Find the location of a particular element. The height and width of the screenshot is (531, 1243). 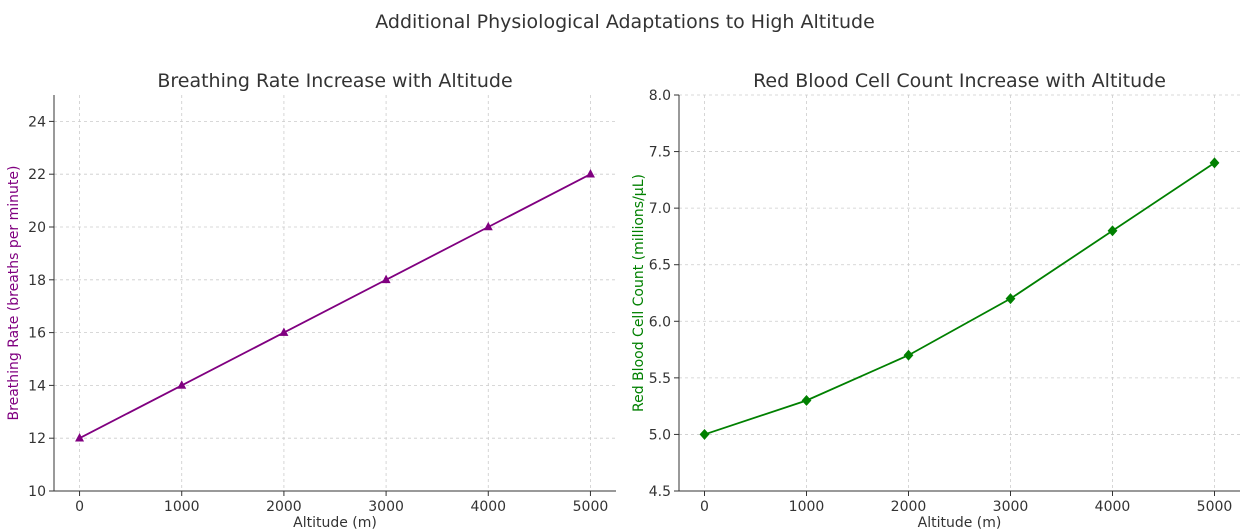

y-tick-label: 7.0 is located at coordinates (660, 209).